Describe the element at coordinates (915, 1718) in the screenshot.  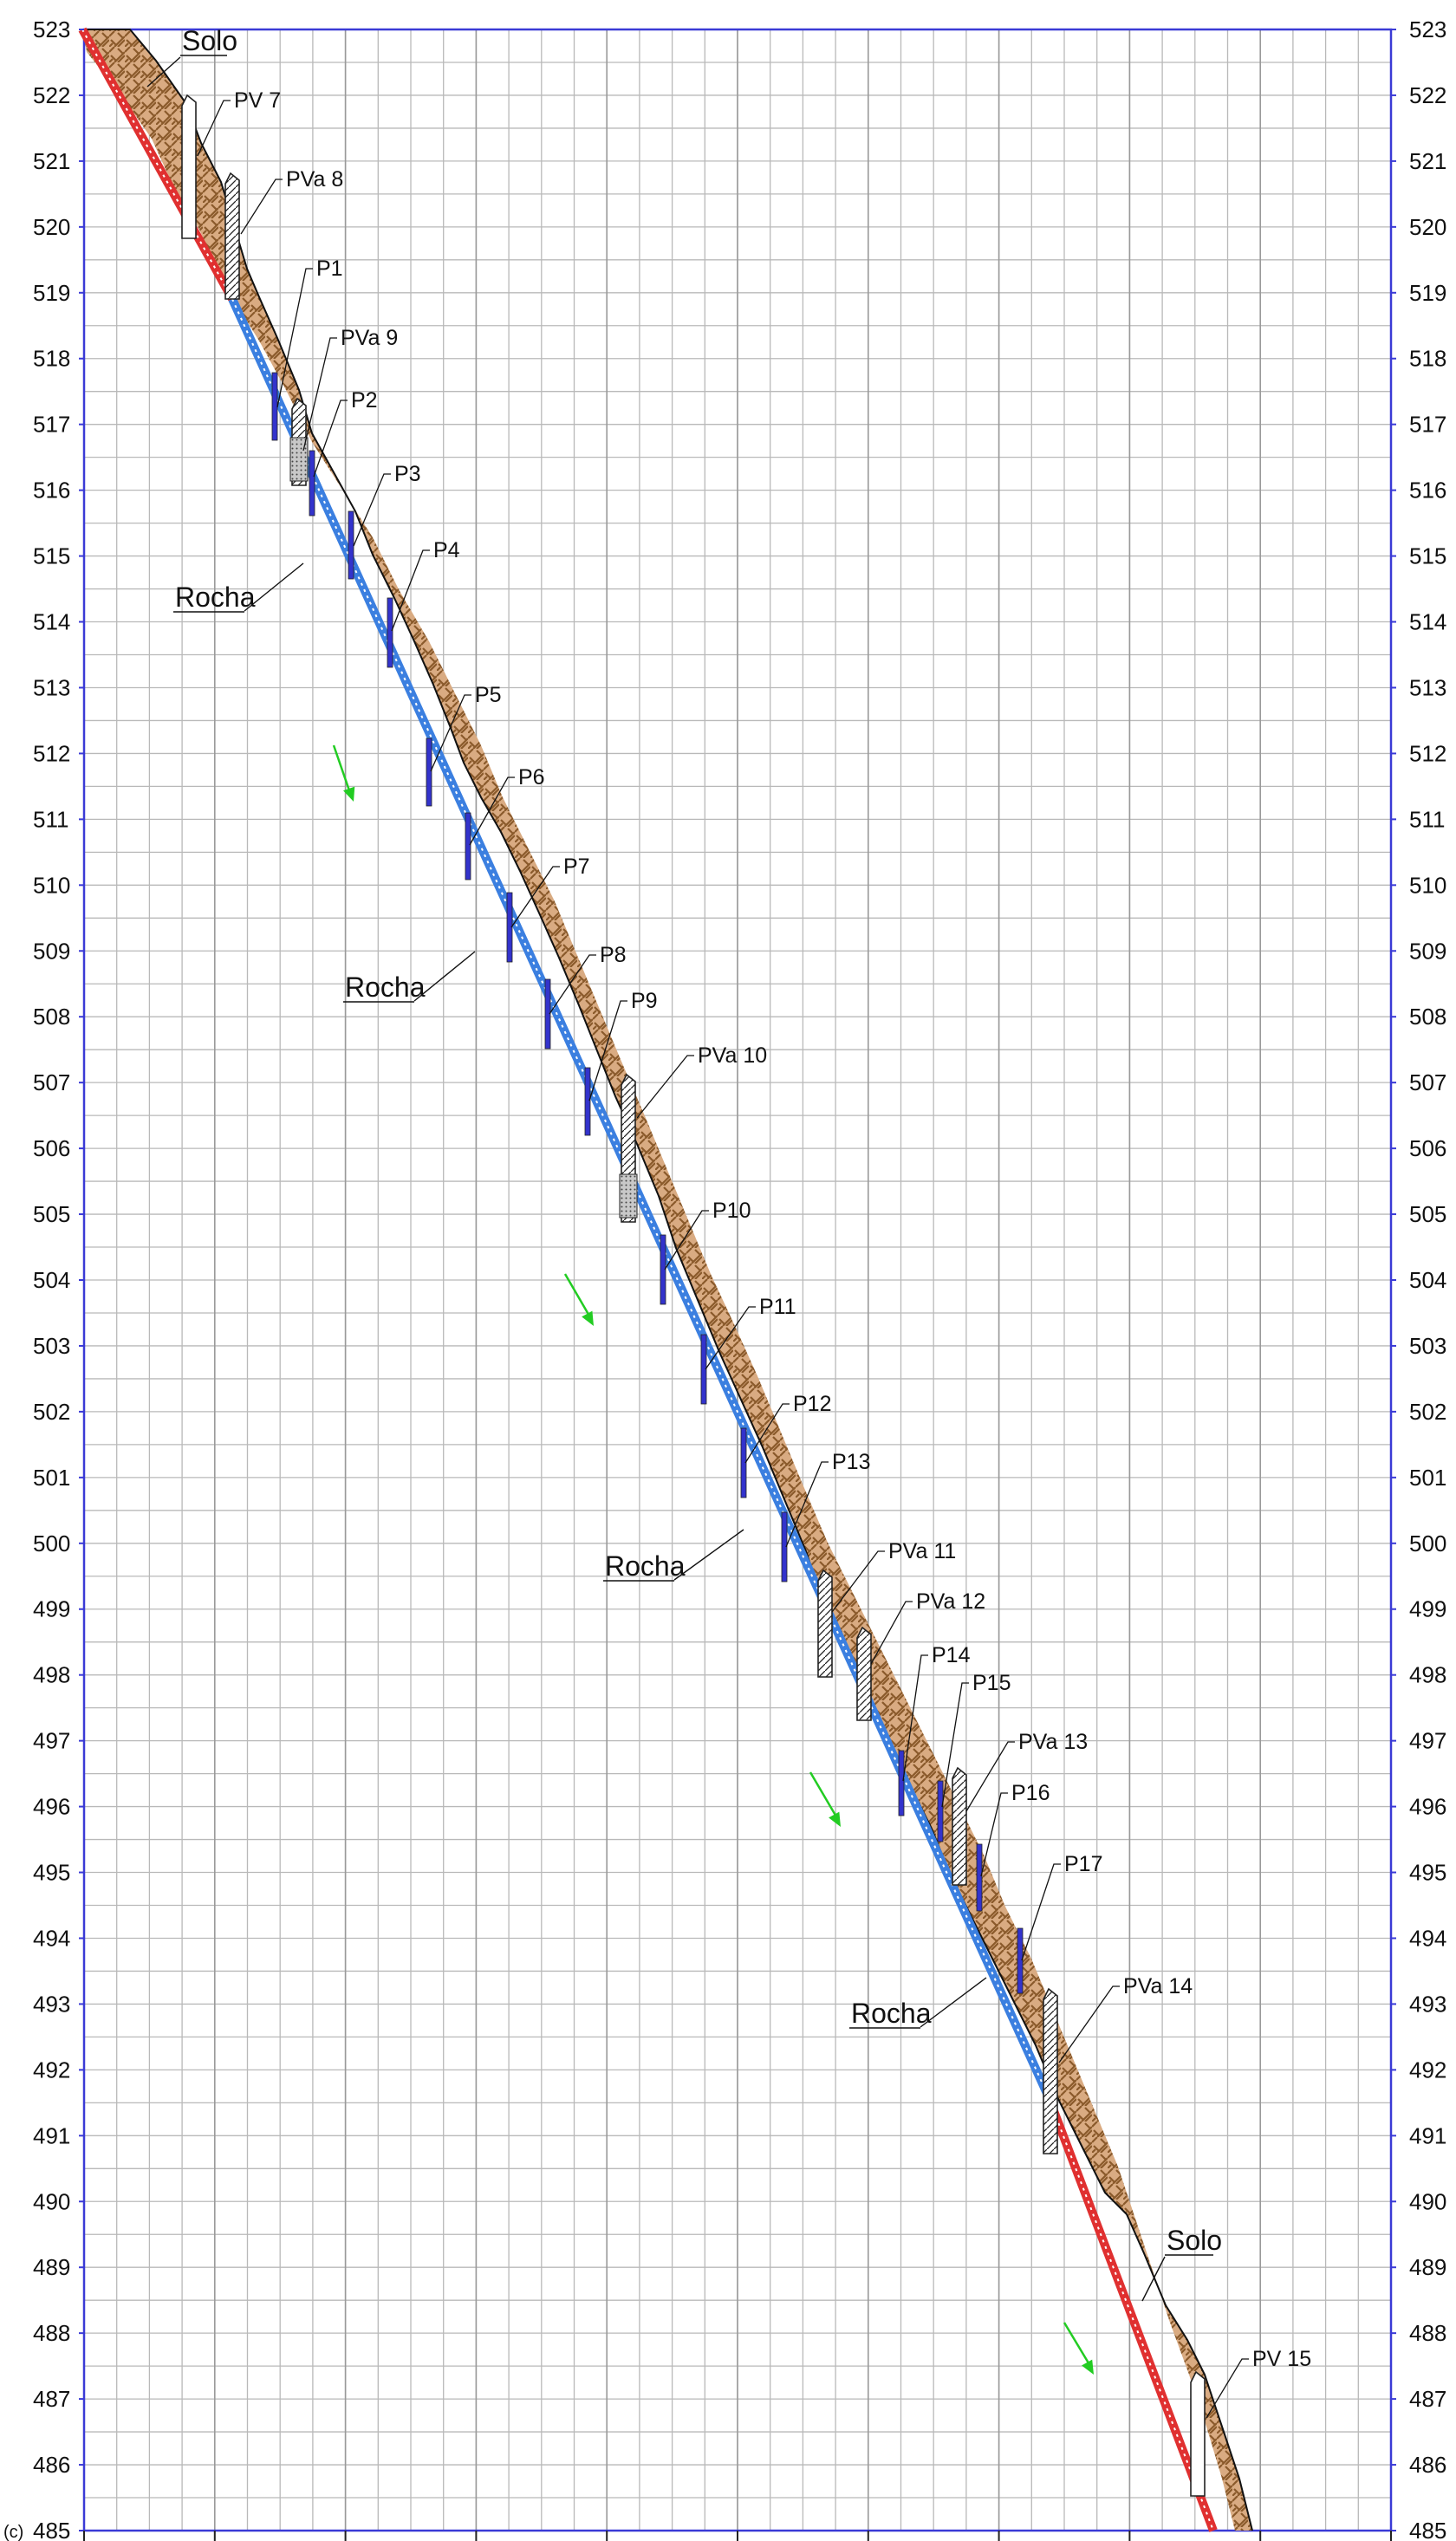
I see `leader-p14` at that location.